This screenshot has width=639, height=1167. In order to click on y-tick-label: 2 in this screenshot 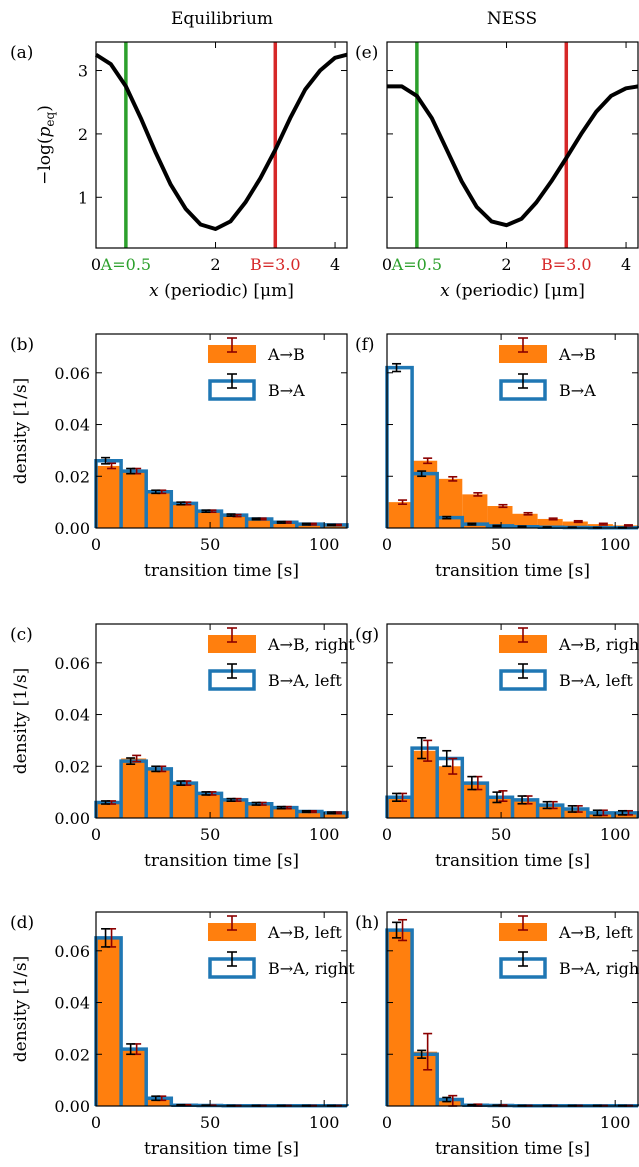, I will do `click(83, 134)`.